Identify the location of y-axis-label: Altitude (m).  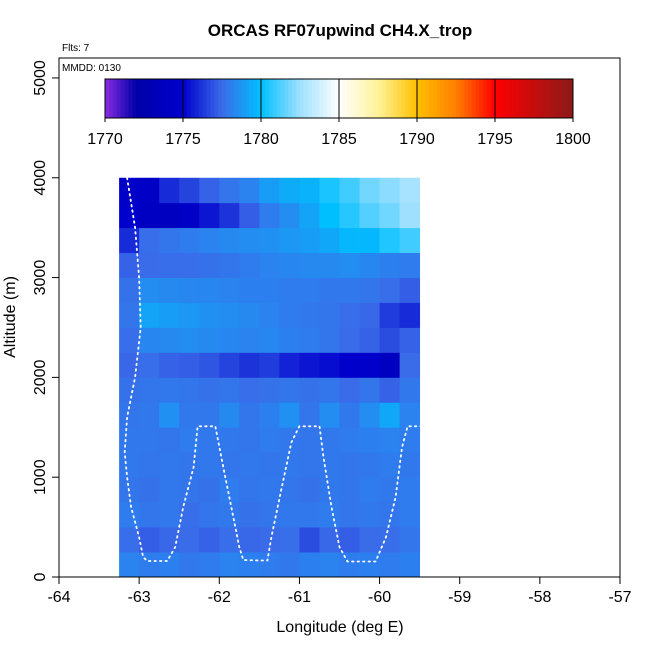
(10, 317).